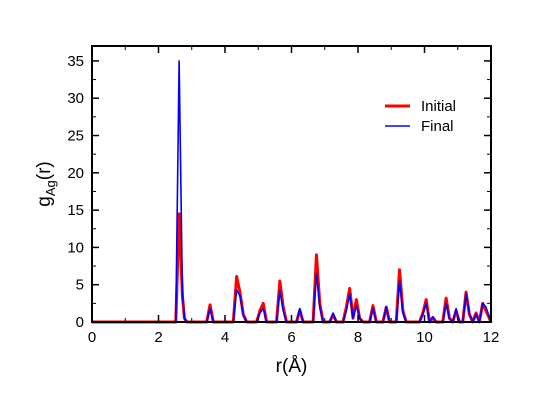 This screenshot has height=412, width=533. What do you see at coordinates (491, 337) in the screenshot?
I see `x-tick-label: 12` at bounding box center [491, 337].